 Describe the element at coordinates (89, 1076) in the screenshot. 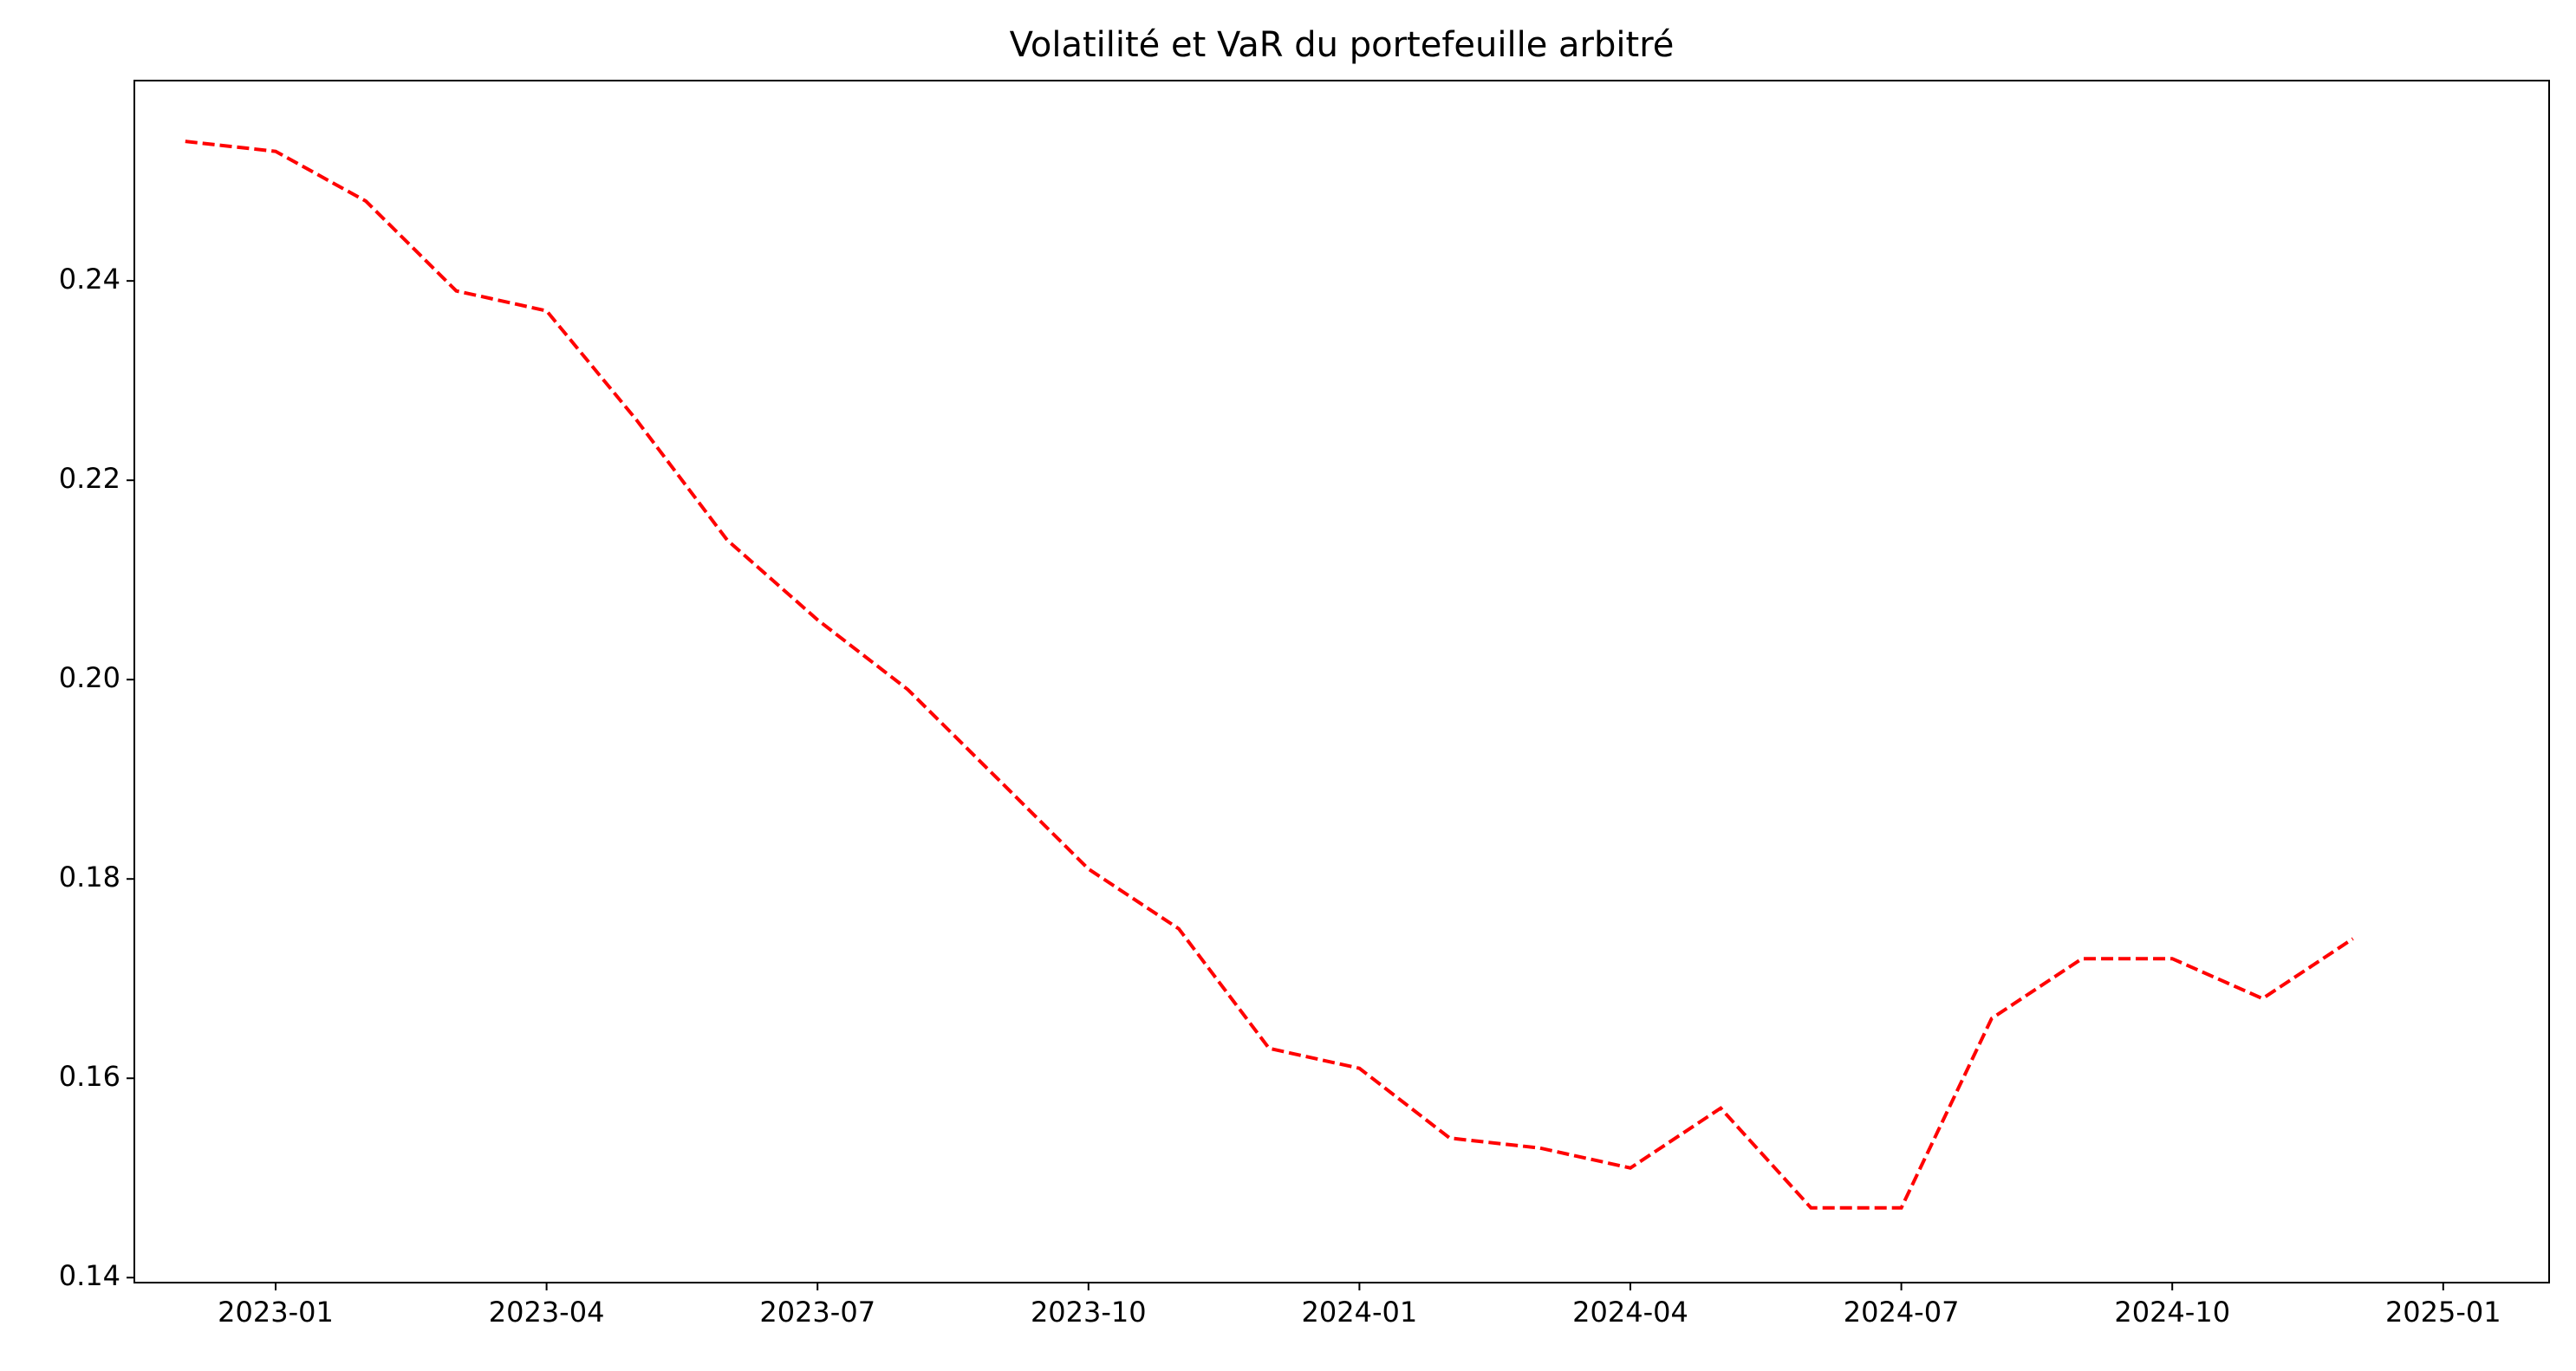

I see `y-tick-label: 0.16` at that location.